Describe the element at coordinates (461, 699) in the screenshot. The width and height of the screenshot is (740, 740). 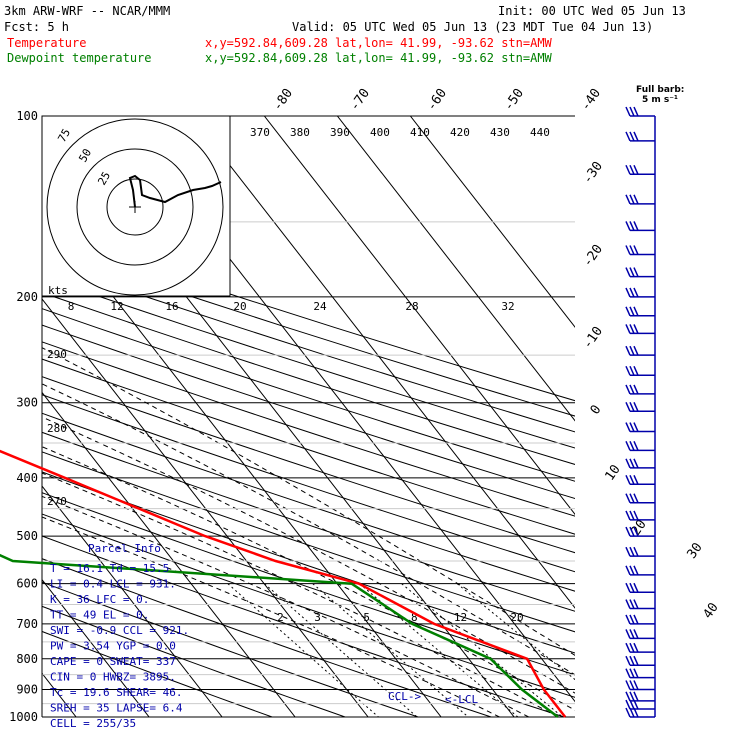
I see `lcl-marker: <-LCL` at that location.